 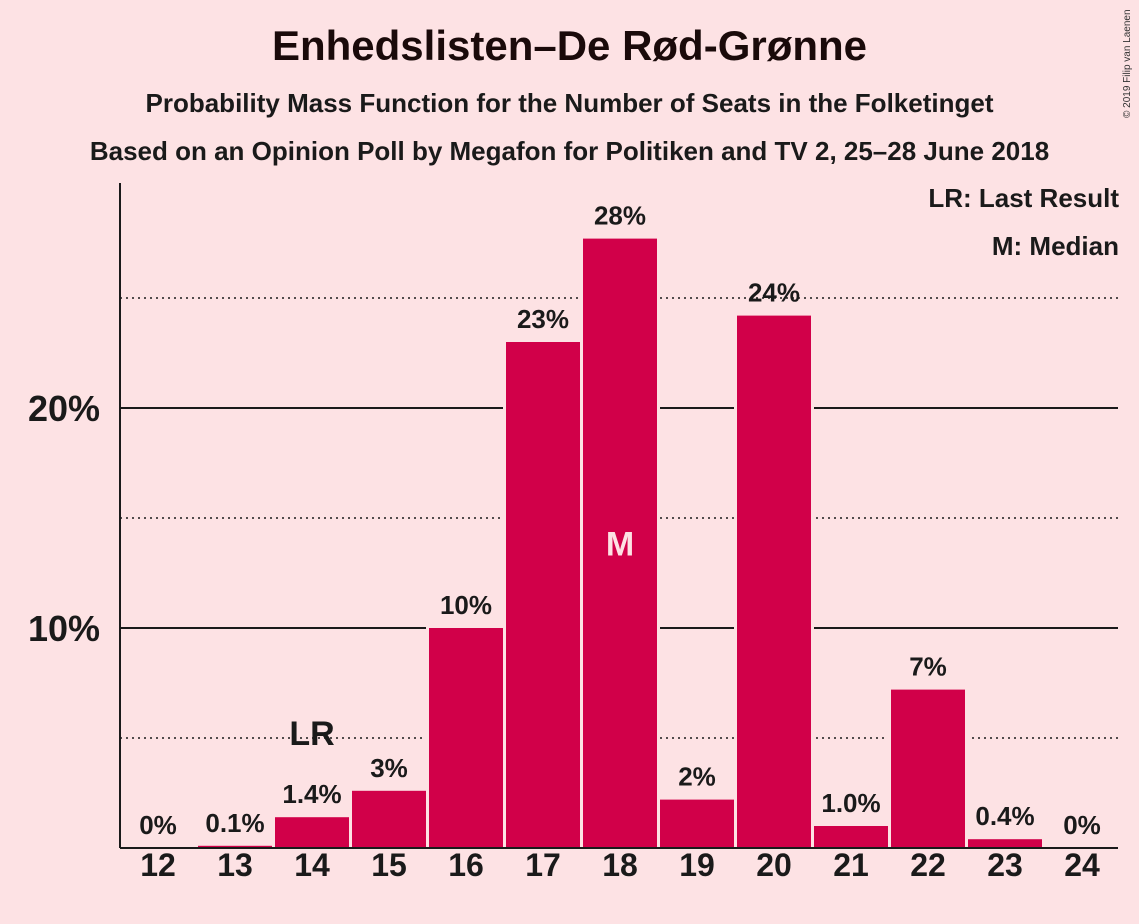 I want to click on bar-gap, so click(x=235, y=845).